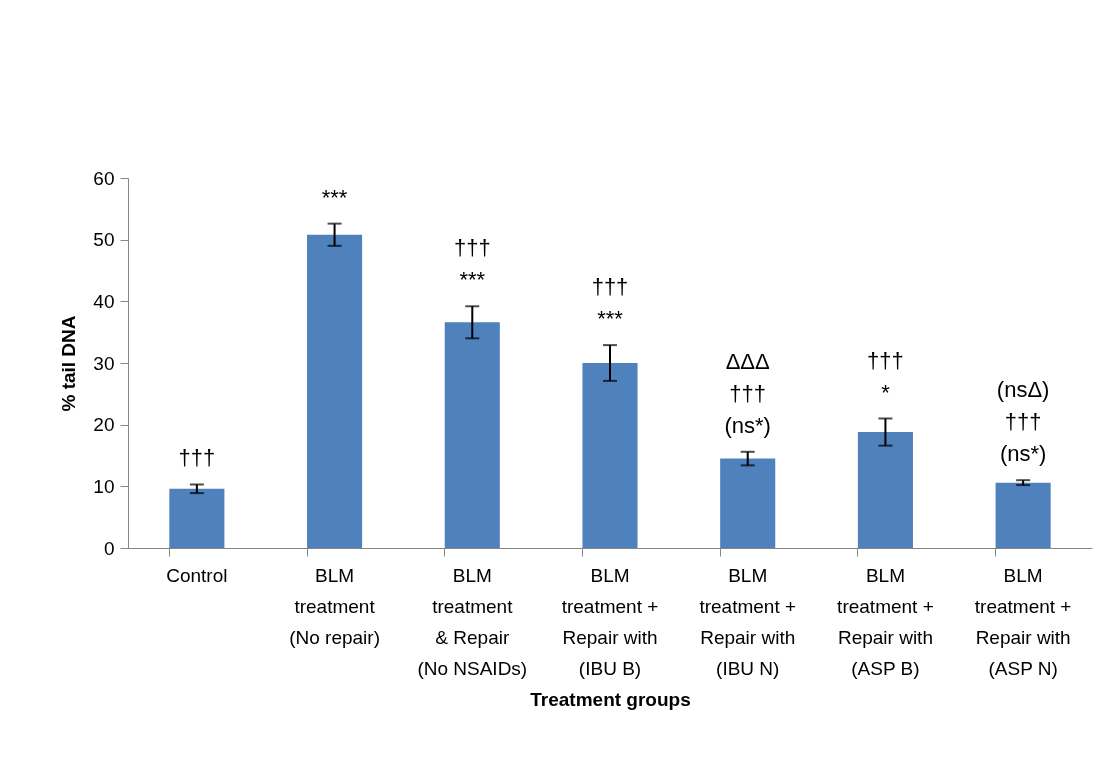 This screenshot has height=762, width=1120. What do you see at coordinates (1023, 422) in the screenshot?
I see `annotation: (nsΔ) ††† (ns*)` at bounding box center [1023, 422].